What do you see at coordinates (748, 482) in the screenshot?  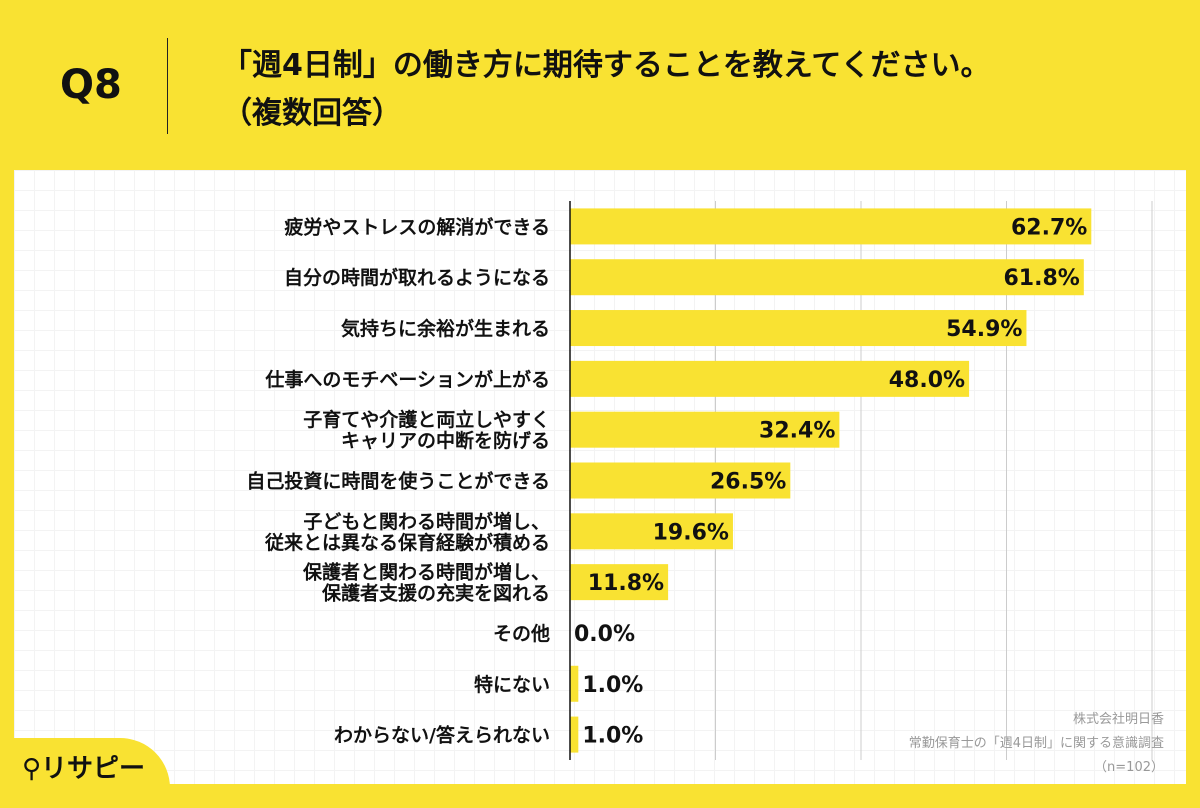 I see `data-label: 26.5%` at bounding box center [748, 482].